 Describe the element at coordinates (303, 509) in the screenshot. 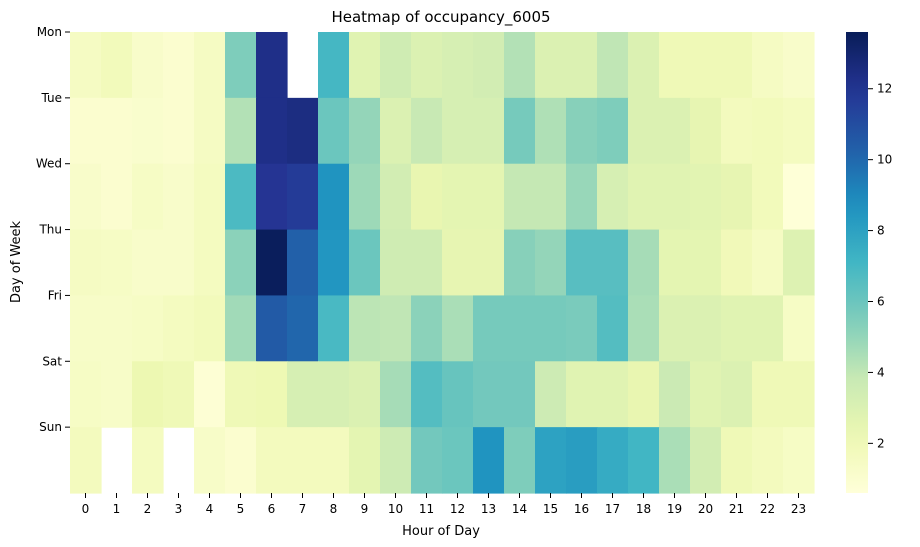

I see `x-tick-label: 7` at that location.